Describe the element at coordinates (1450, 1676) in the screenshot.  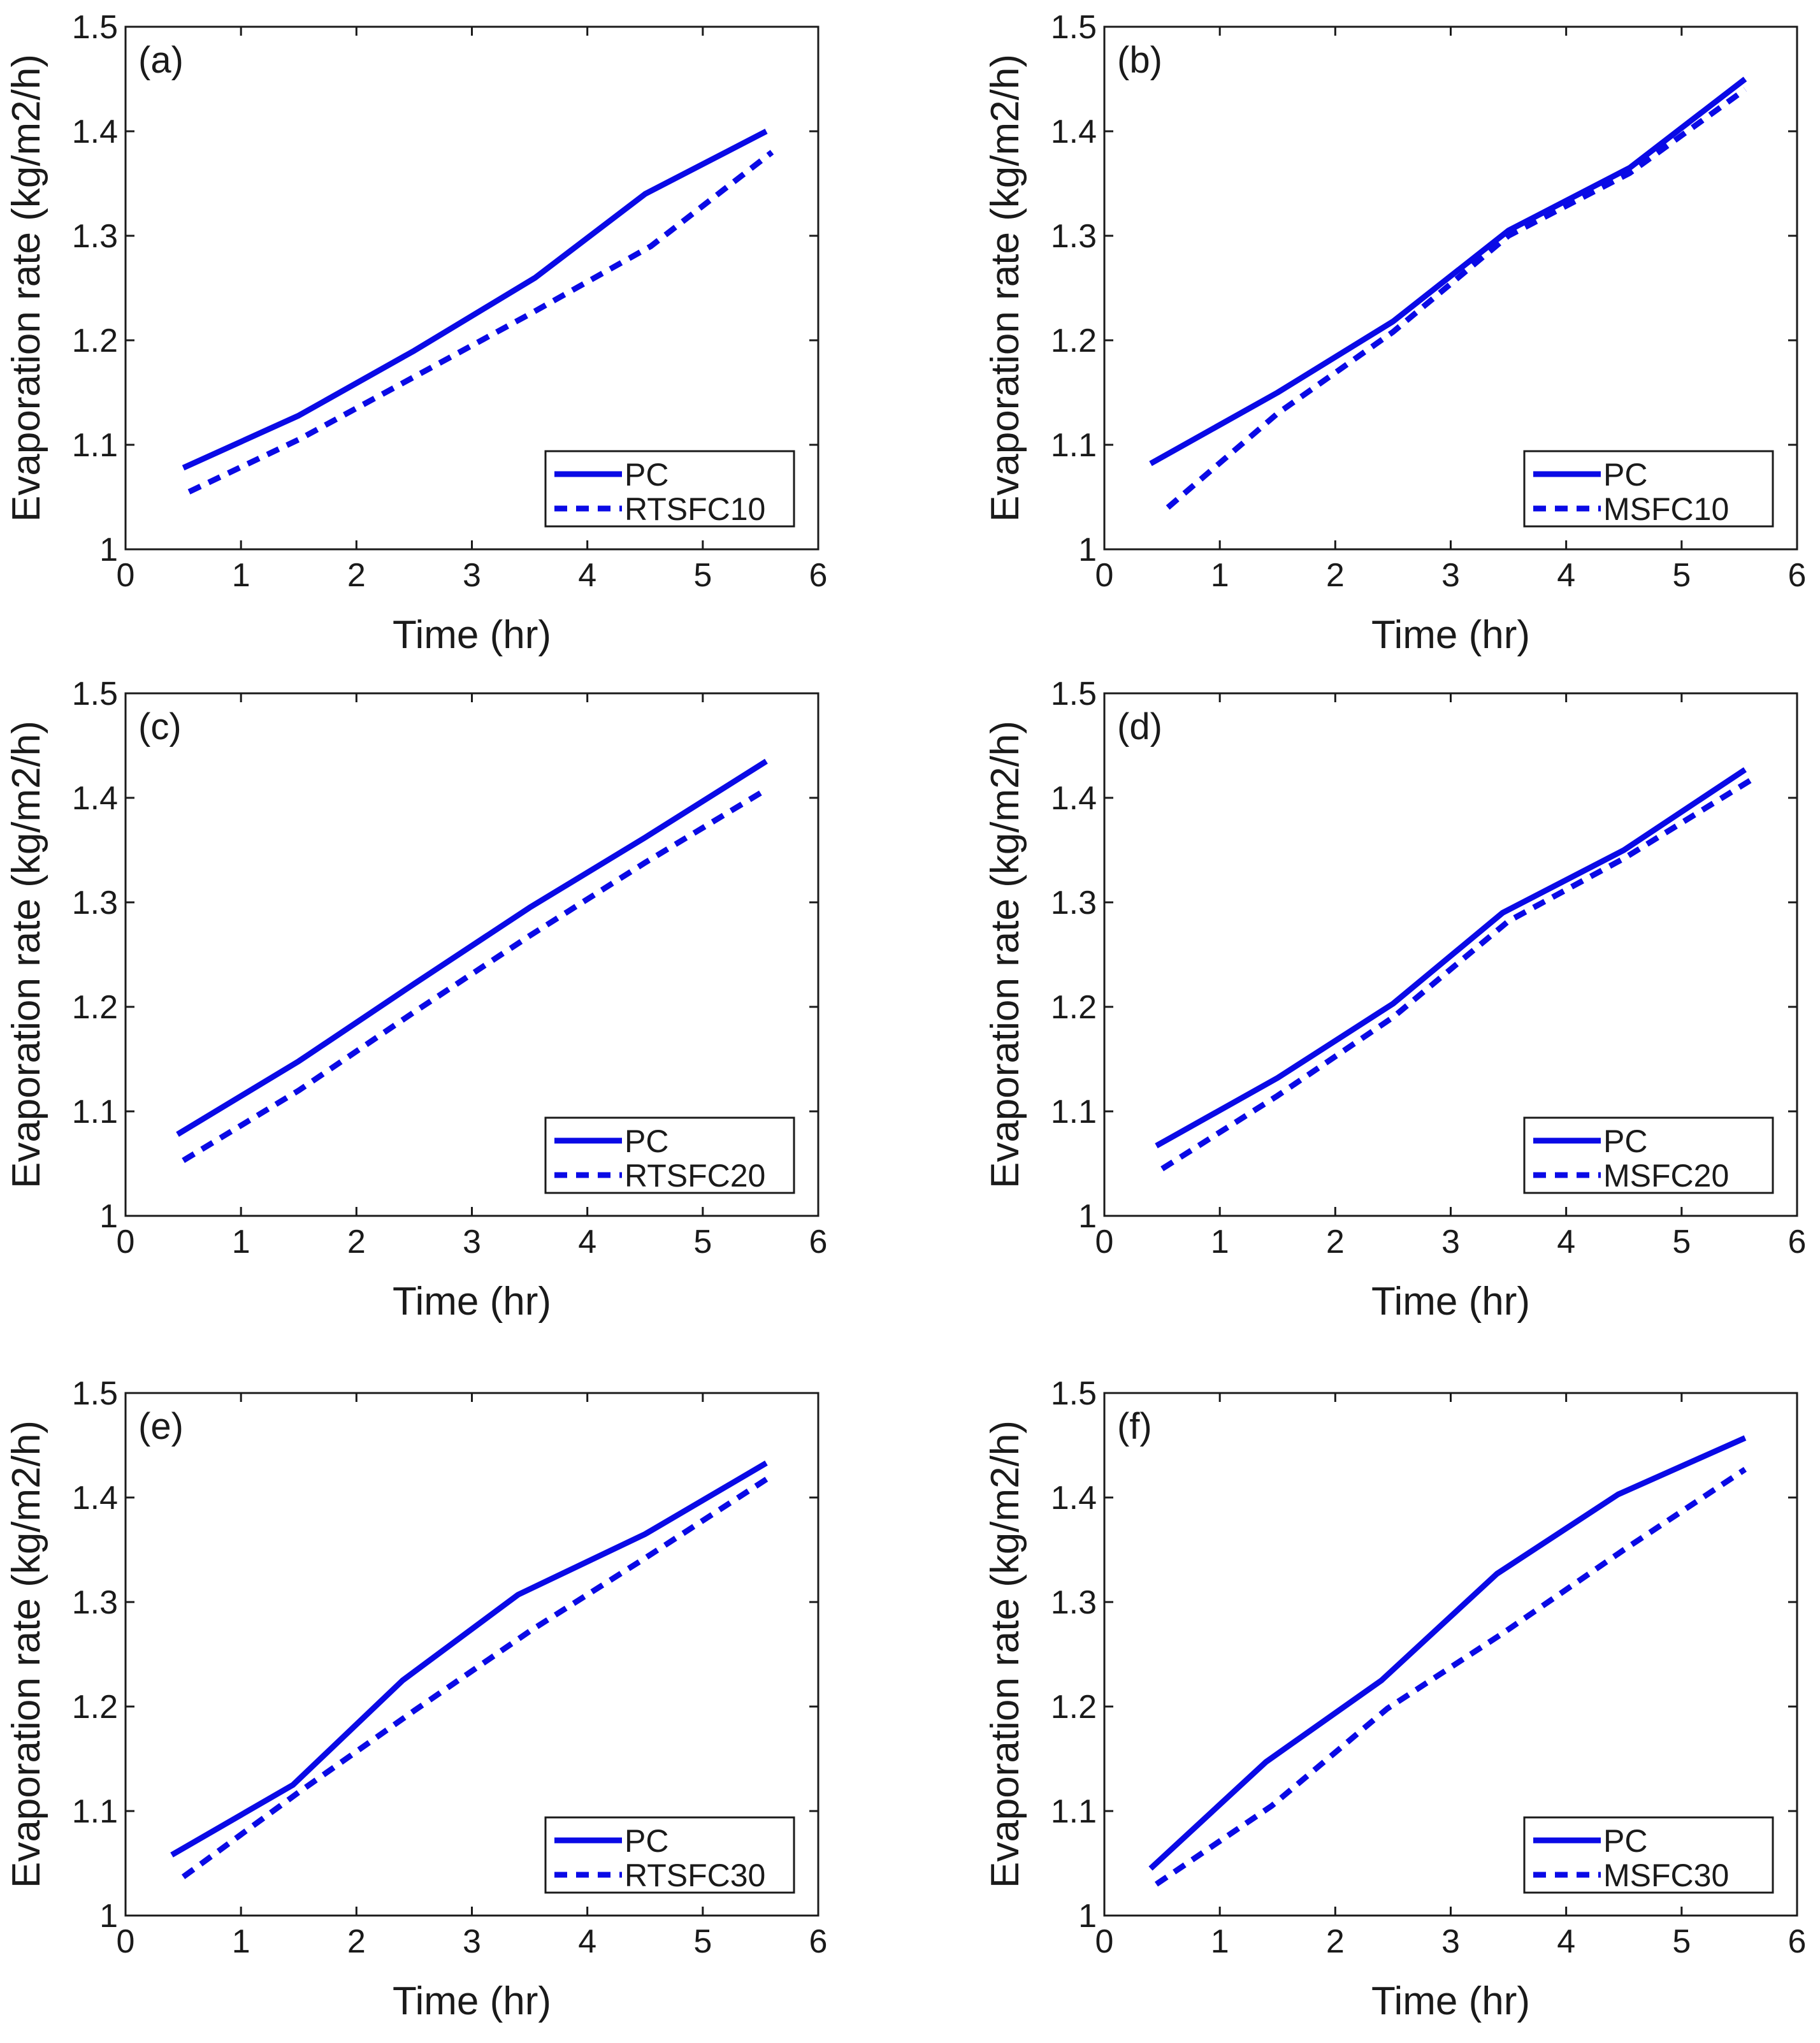
I see `series-line-msfc30` at that location.